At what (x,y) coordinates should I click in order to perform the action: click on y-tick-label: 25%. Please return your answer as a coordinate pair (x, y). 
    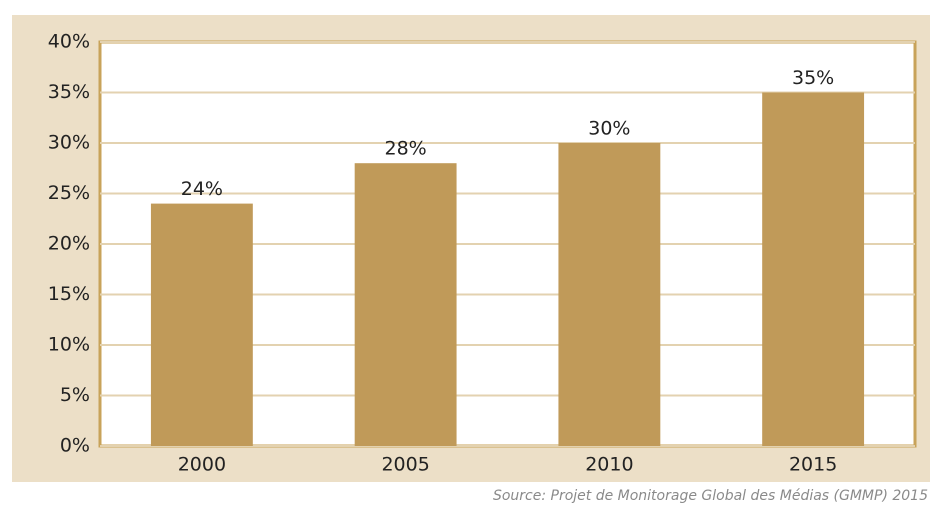
    Looking at the image, I should click on (69, 193).